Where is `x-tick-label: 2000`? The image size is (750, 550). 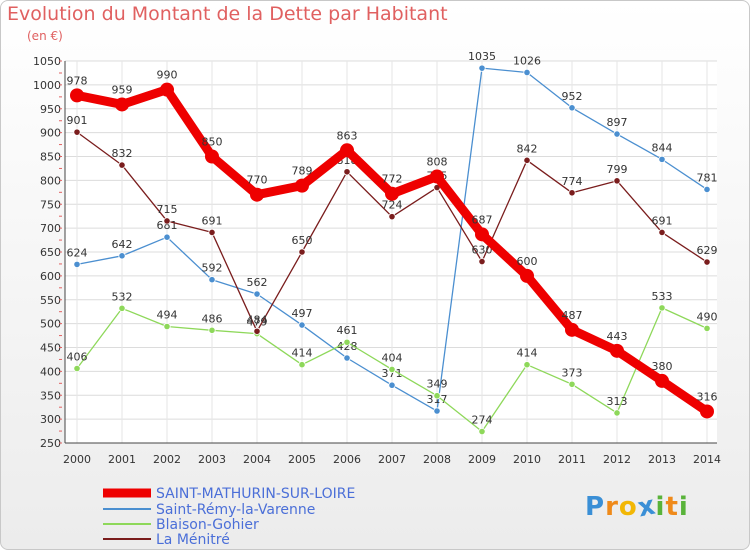
x-tick-label: 2000 is located at coordinates (77, 459).